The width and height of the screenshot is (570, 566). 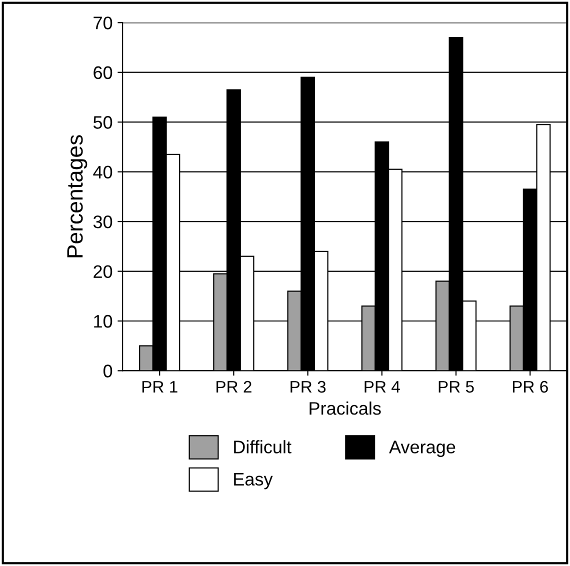 What do you see at coordinates (77, 196) in the screenshot?
I see `y-axis-title: Percentages` at bounding box center [77, 196].